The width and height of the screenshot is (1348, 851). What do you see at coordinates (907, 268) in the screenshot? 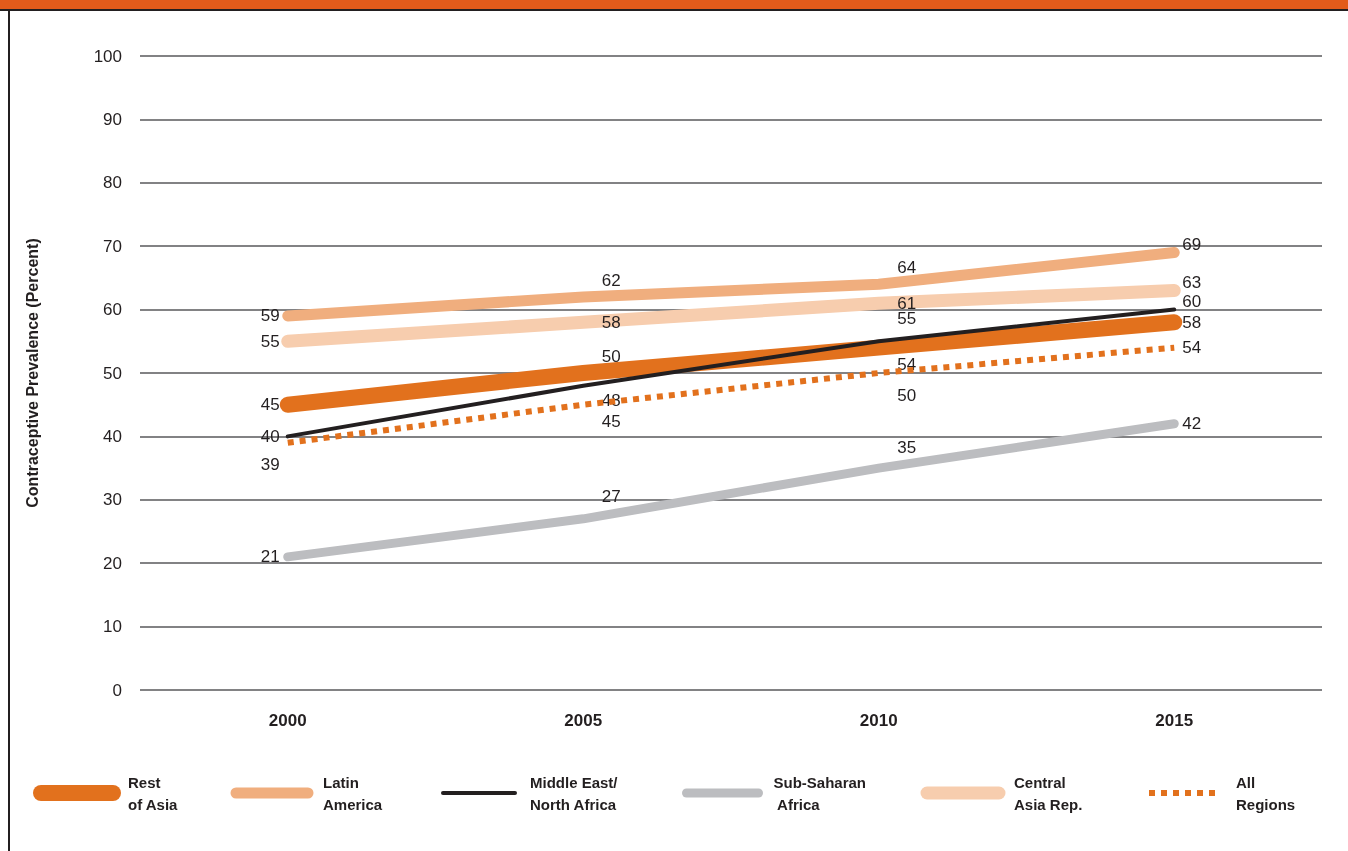
I see `data-label: 64` at bounding box center [907, 268].